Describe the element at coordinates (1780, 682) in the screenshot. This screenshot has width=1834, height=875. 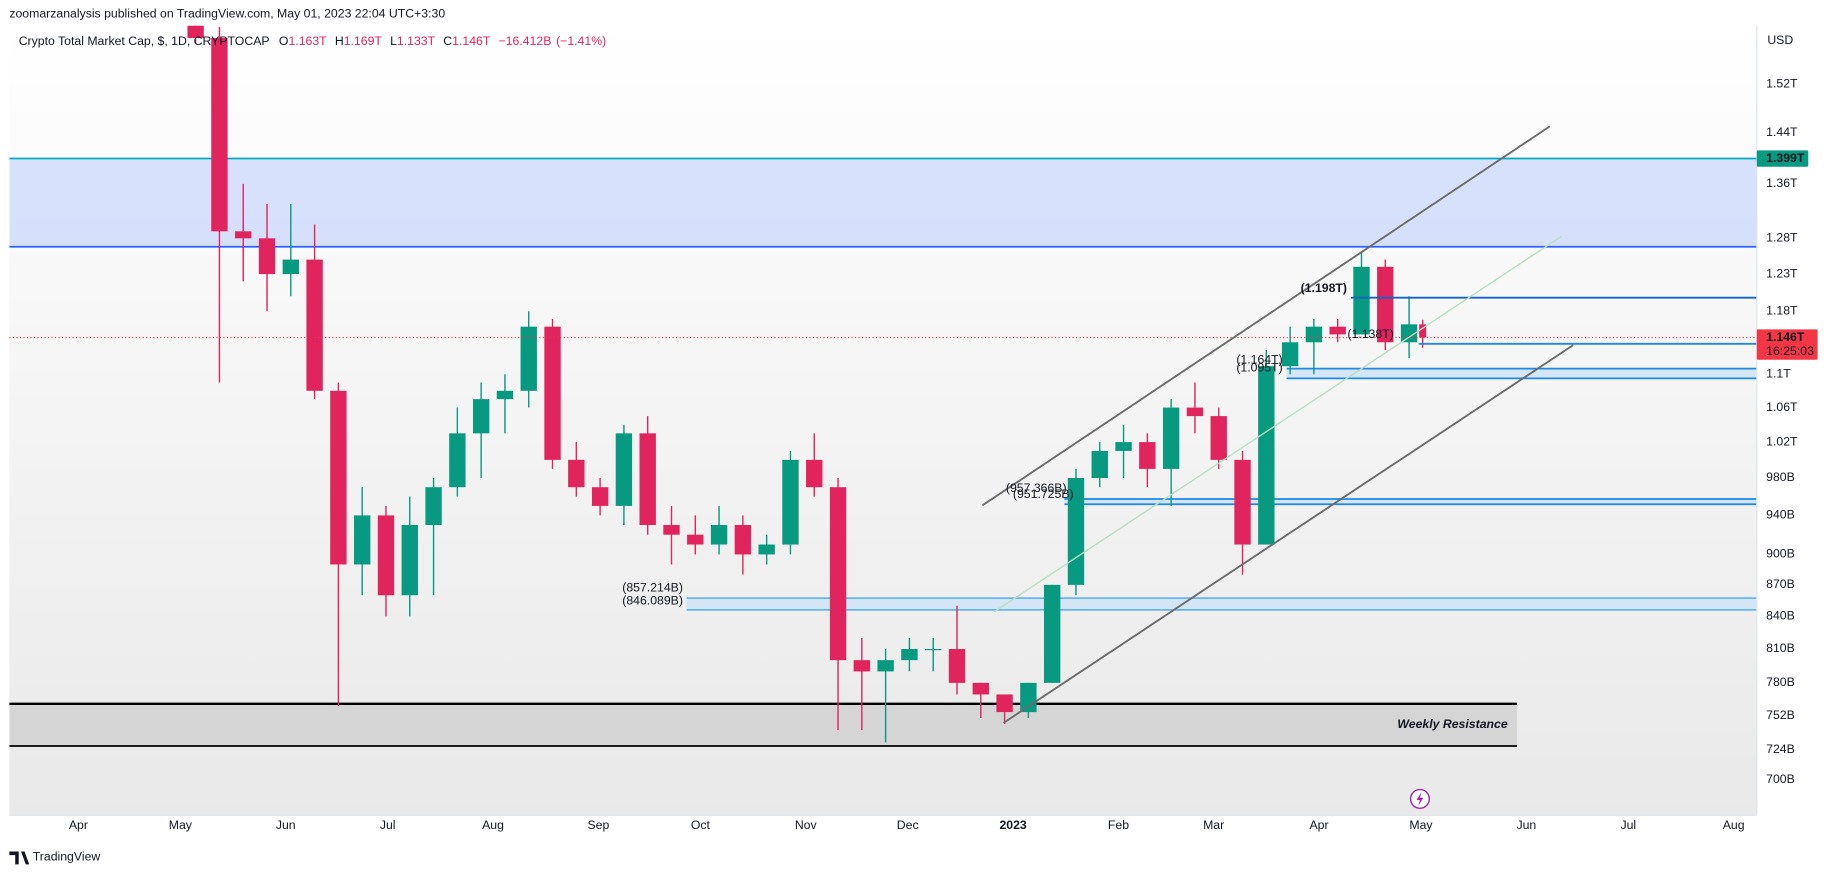
I see `y-tick-label: 780B` at that location.